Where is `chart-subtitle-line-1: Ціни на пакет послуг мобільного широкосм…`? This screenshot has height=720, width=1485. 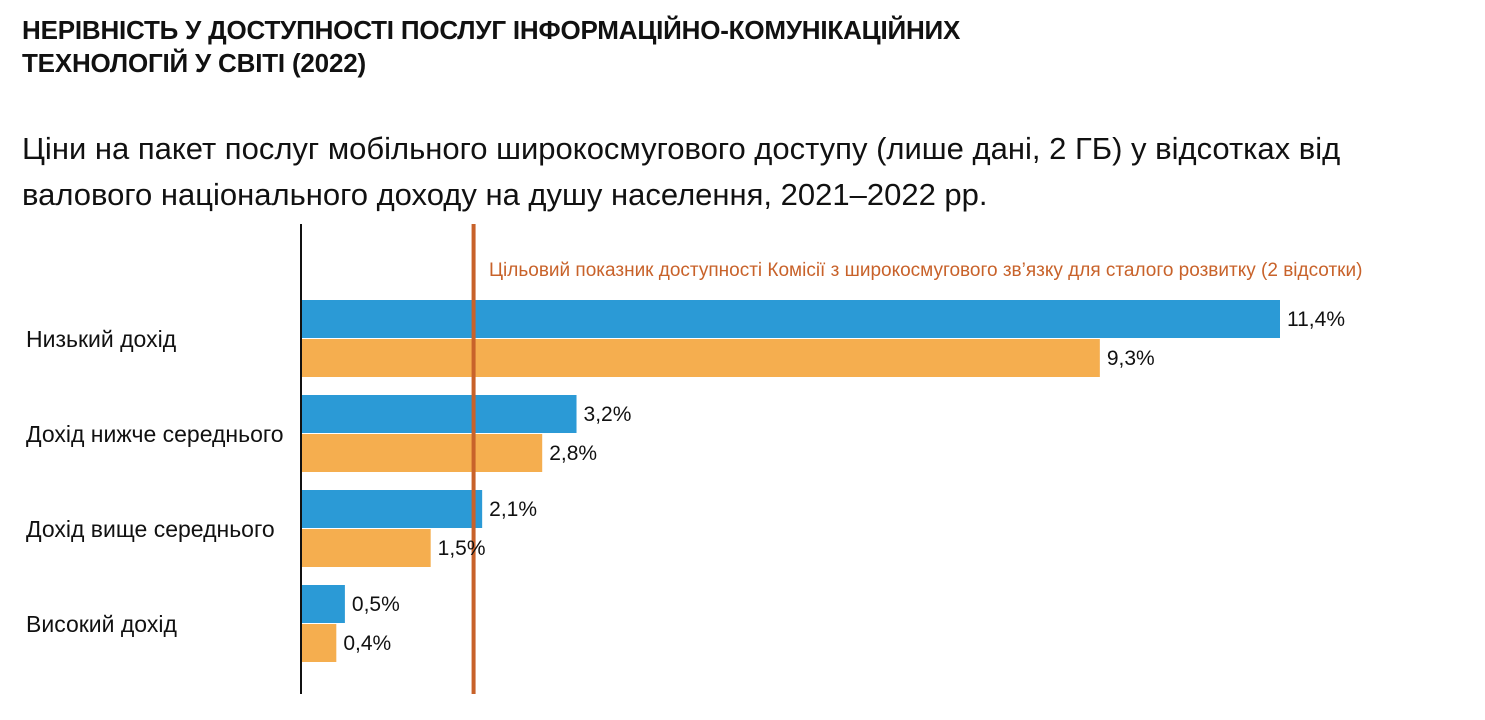 chart-subtitle-line-1: Ціни на пакет послуг мобільного широкосм… is located at coordinates (681, 148).